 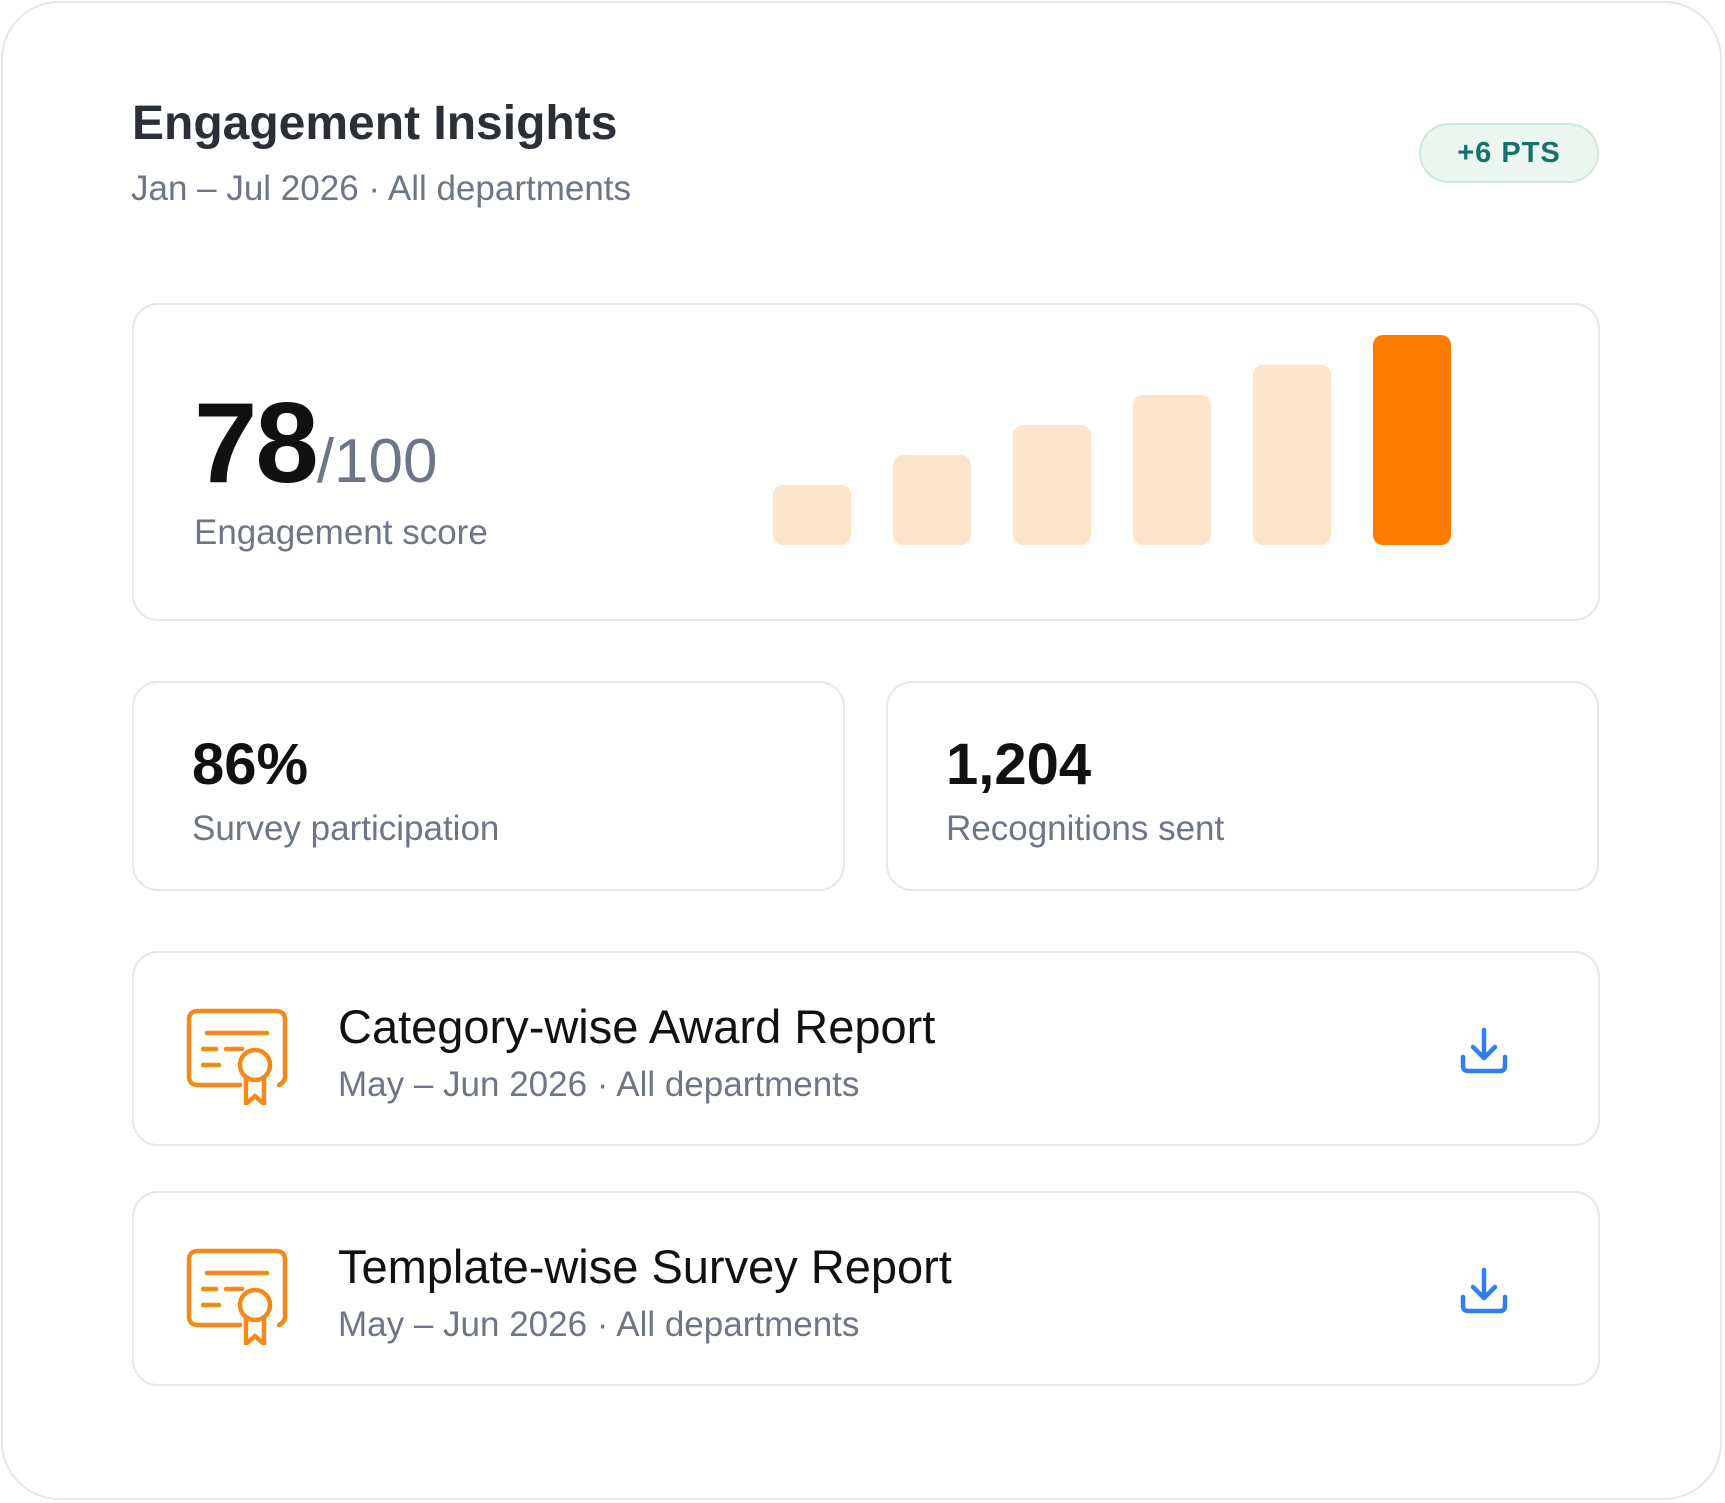 I want to click on score-number: 78, so click(x=256, y=443).